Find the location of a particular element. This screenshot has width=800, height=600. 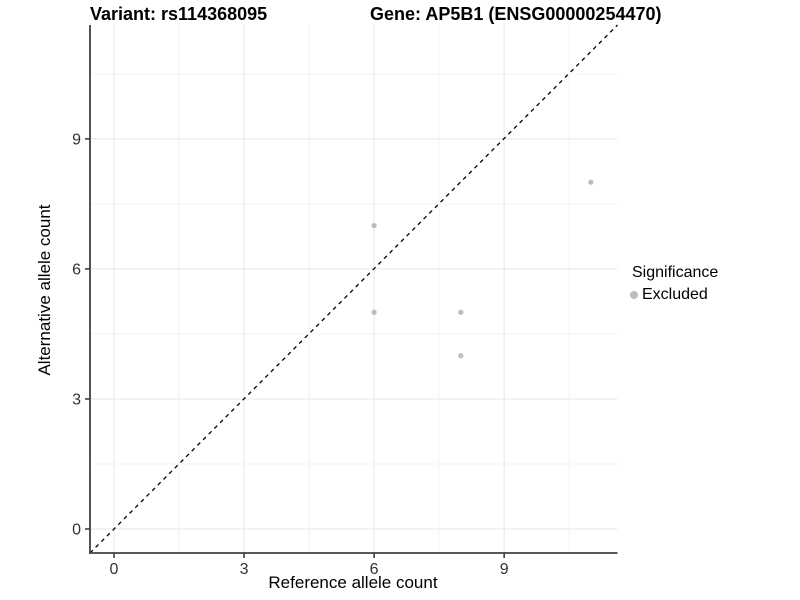

legend: Significance Excluded is located at coordinates (674, 283).